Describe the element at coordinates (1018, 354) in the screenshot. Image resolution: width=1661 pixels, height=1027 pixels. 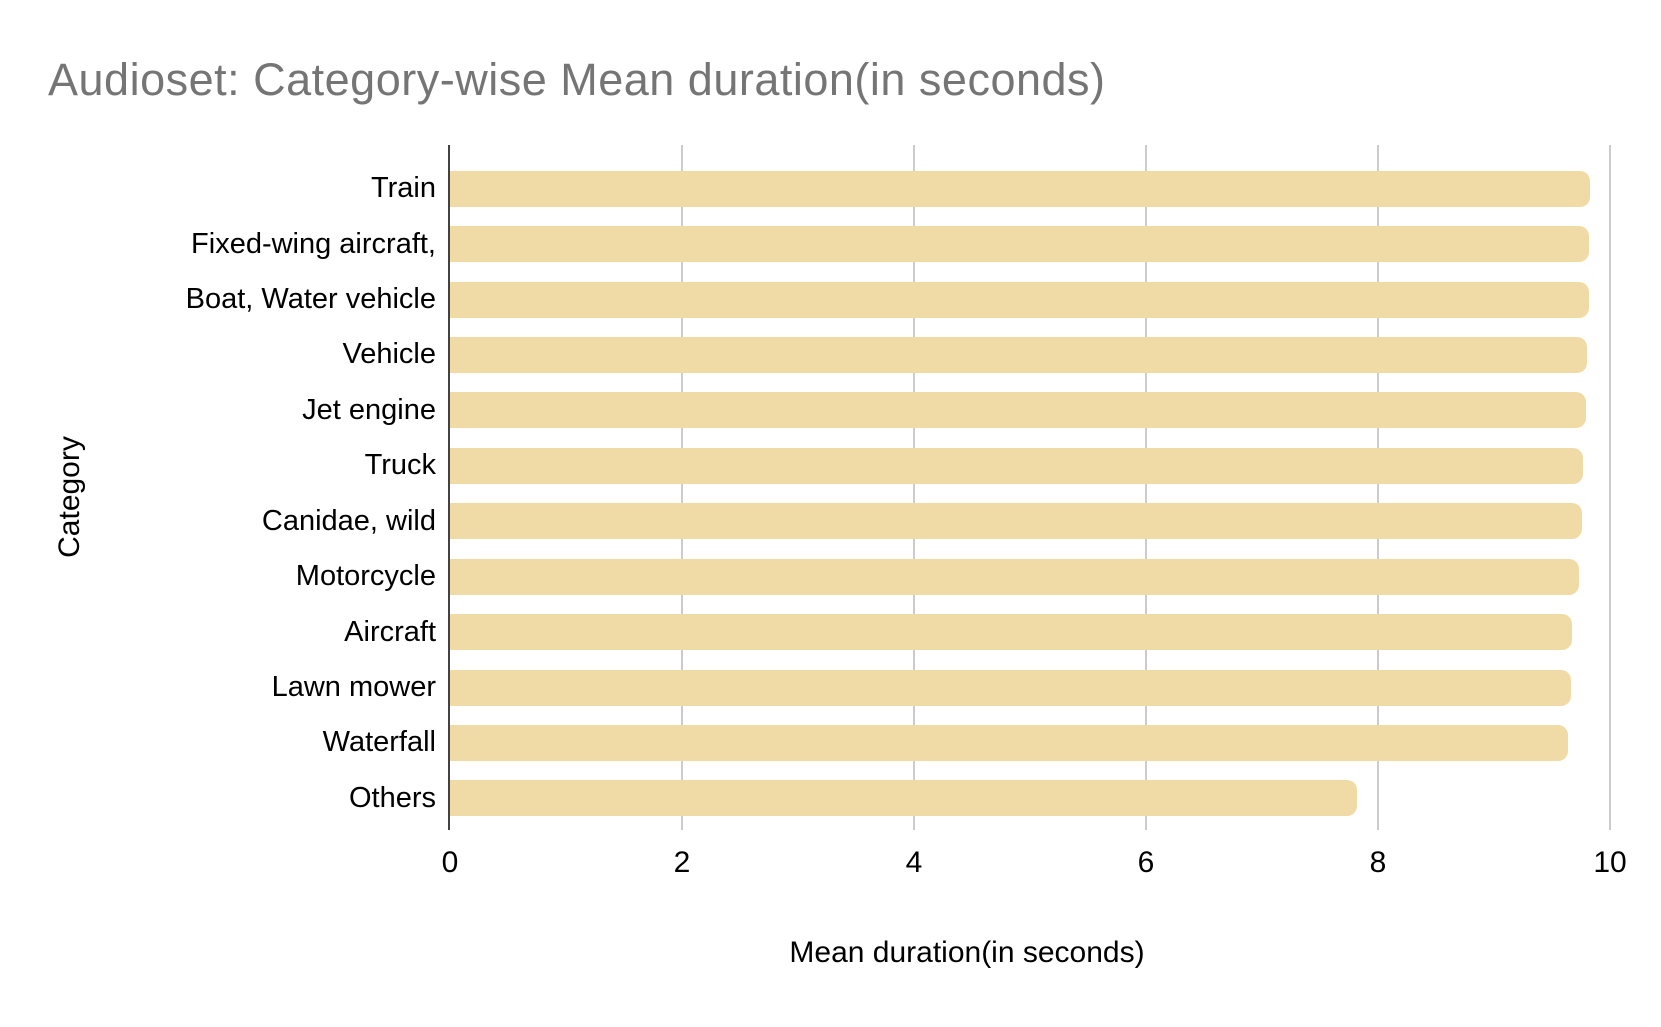
I see `bar-vehicle` at that location.